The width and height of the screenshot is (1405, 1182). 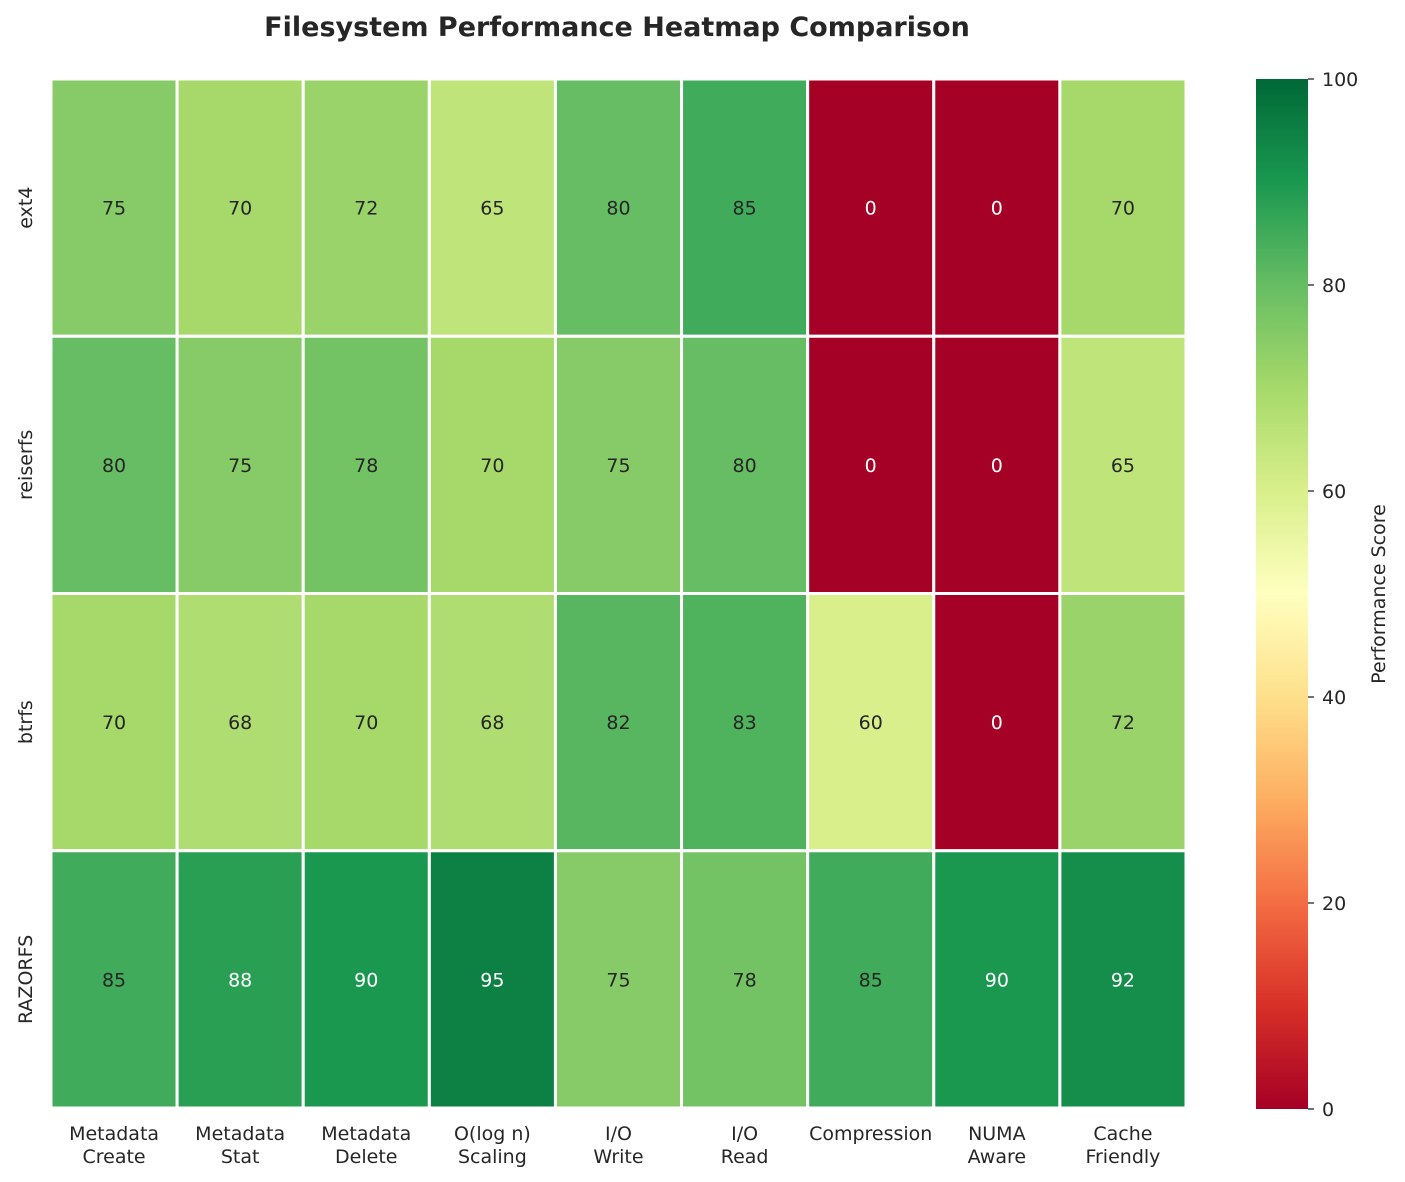 I want to click on colorbar-tick-label: 20, so click(x=1334, y=904).